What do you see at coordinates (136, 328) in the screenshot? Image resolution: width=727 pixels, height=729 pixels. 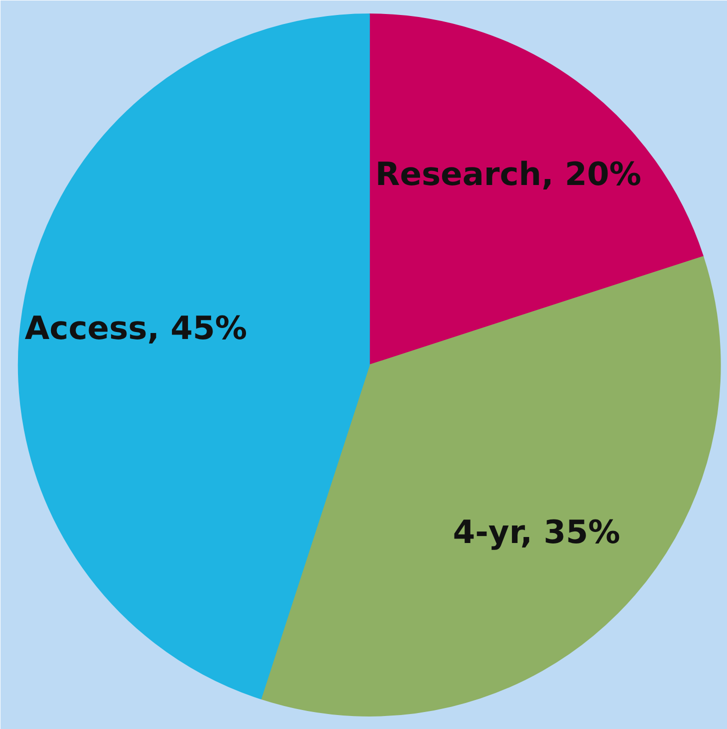 I see `slice-label: Access, 45%` at bounding box center [136, 328].